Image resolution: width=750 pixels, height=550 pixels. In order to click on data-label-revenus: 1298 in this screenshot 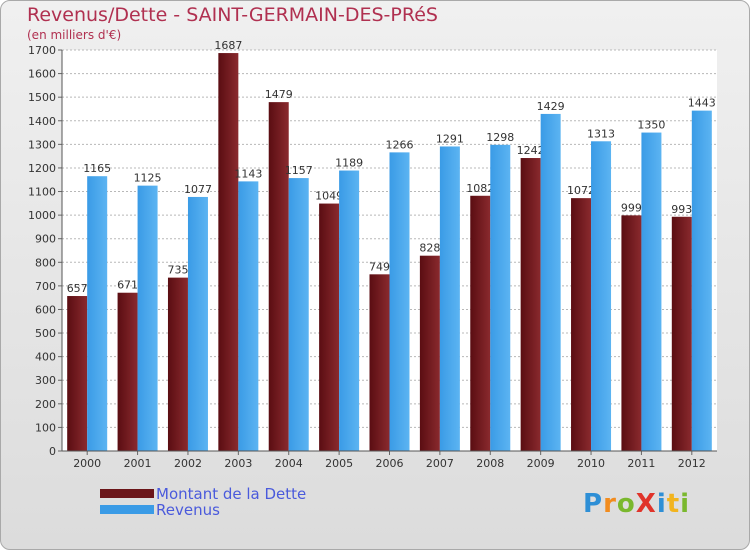, I will do `click(500, 137)`.